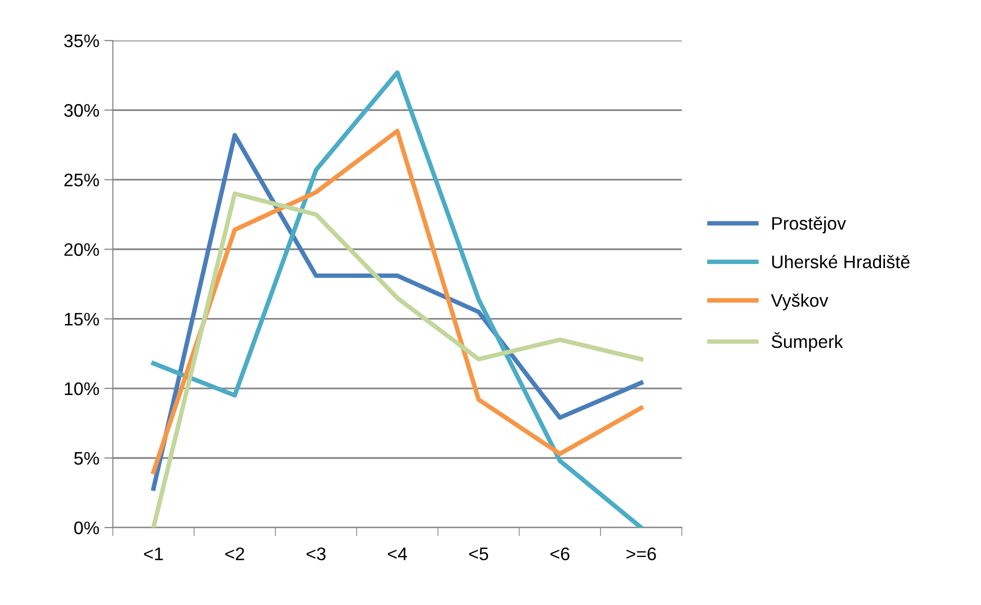 Image resolution: width=981 pixels, height=605 pixels. What do you see at coordinates (81, 180) in the screenshot?
I see `y-tick-label: 25%` at bounding box center [81, 180].